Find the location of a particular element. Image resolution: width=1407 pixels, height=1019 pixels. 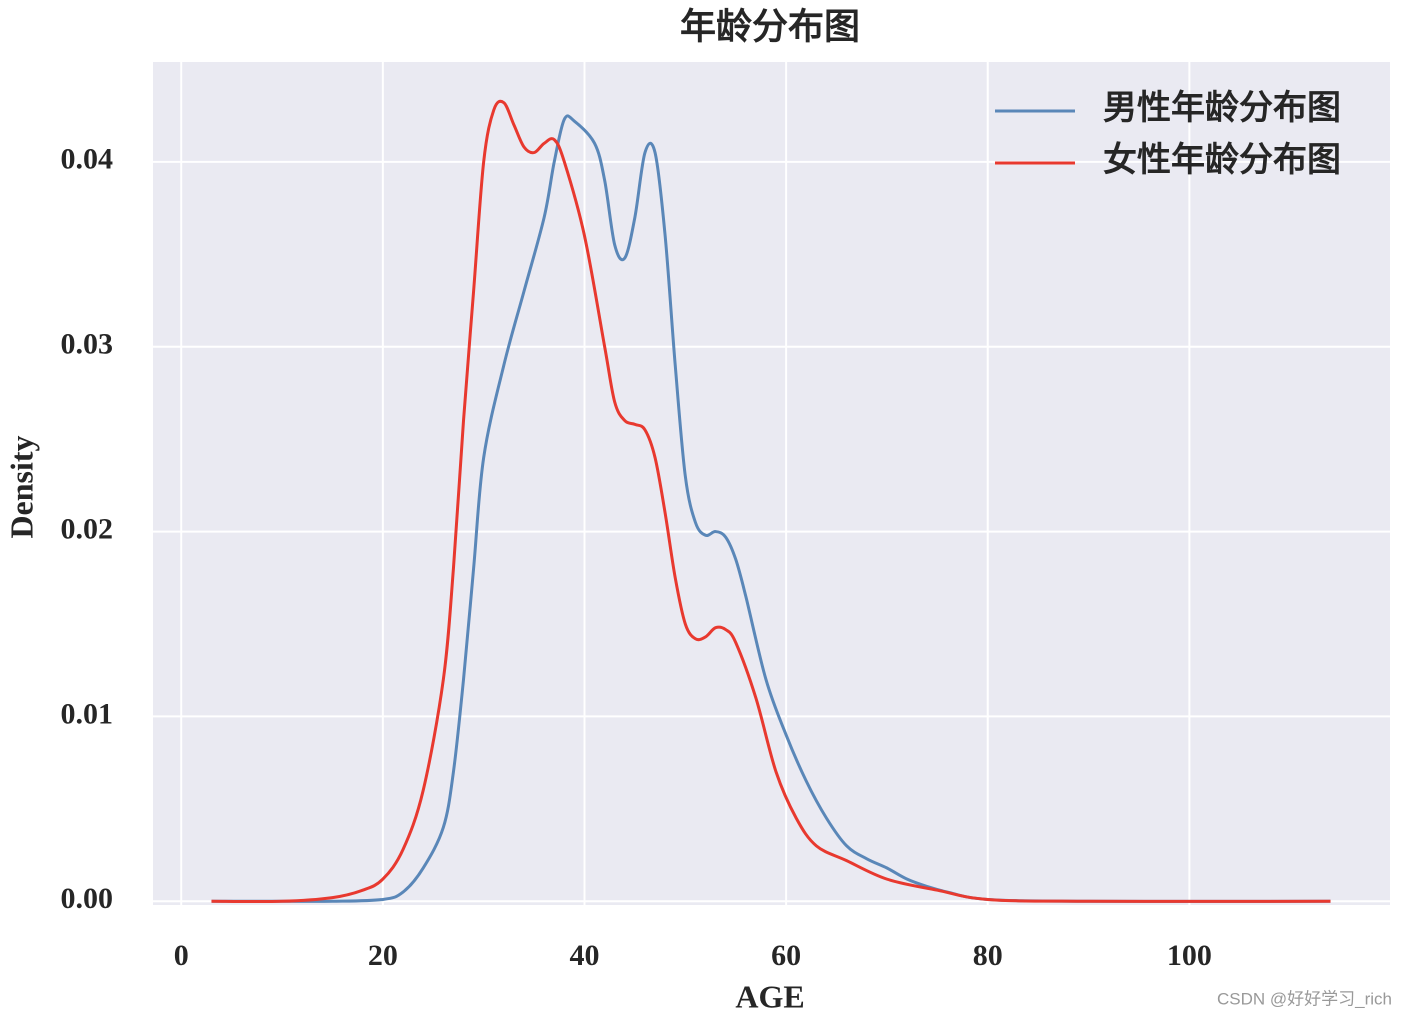

legend-label: 女性年龄分布图 is located at coordinates (1222, 159).